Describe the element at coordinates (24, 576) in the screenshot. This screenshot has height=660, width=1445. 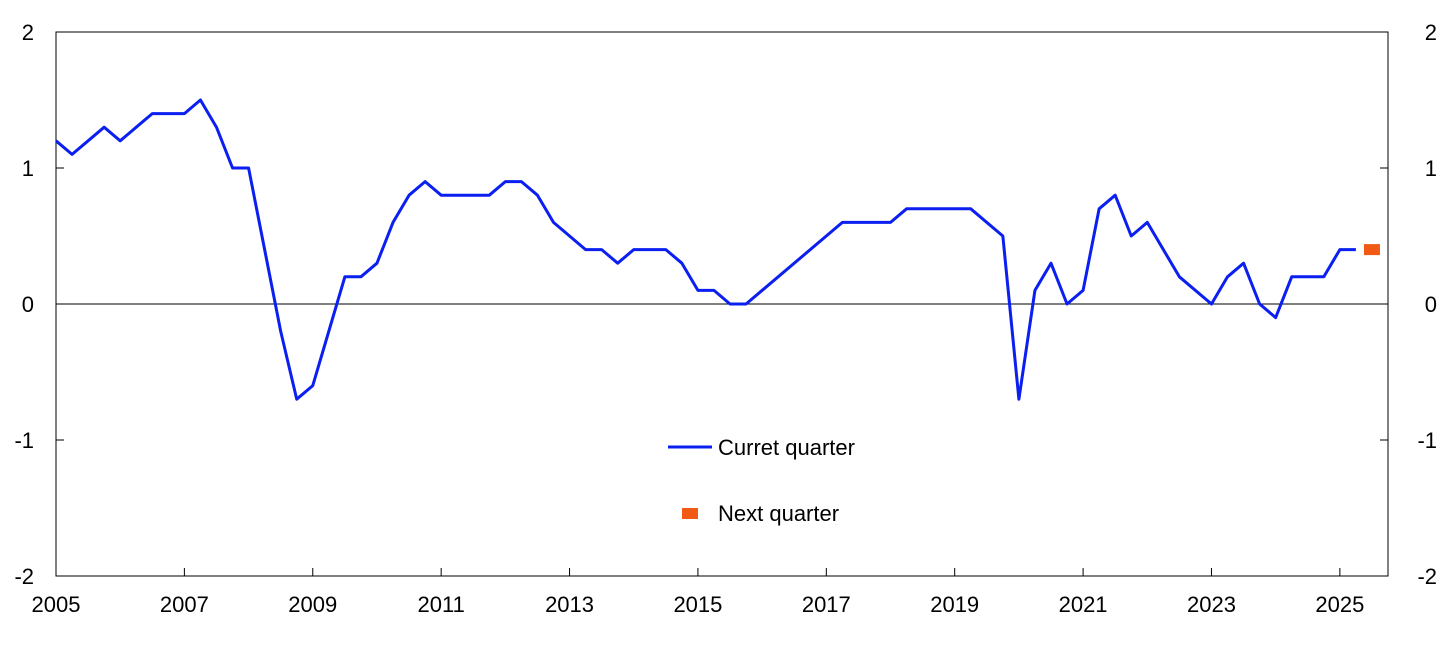
I see `y-tick-label-left: -2` at that location.